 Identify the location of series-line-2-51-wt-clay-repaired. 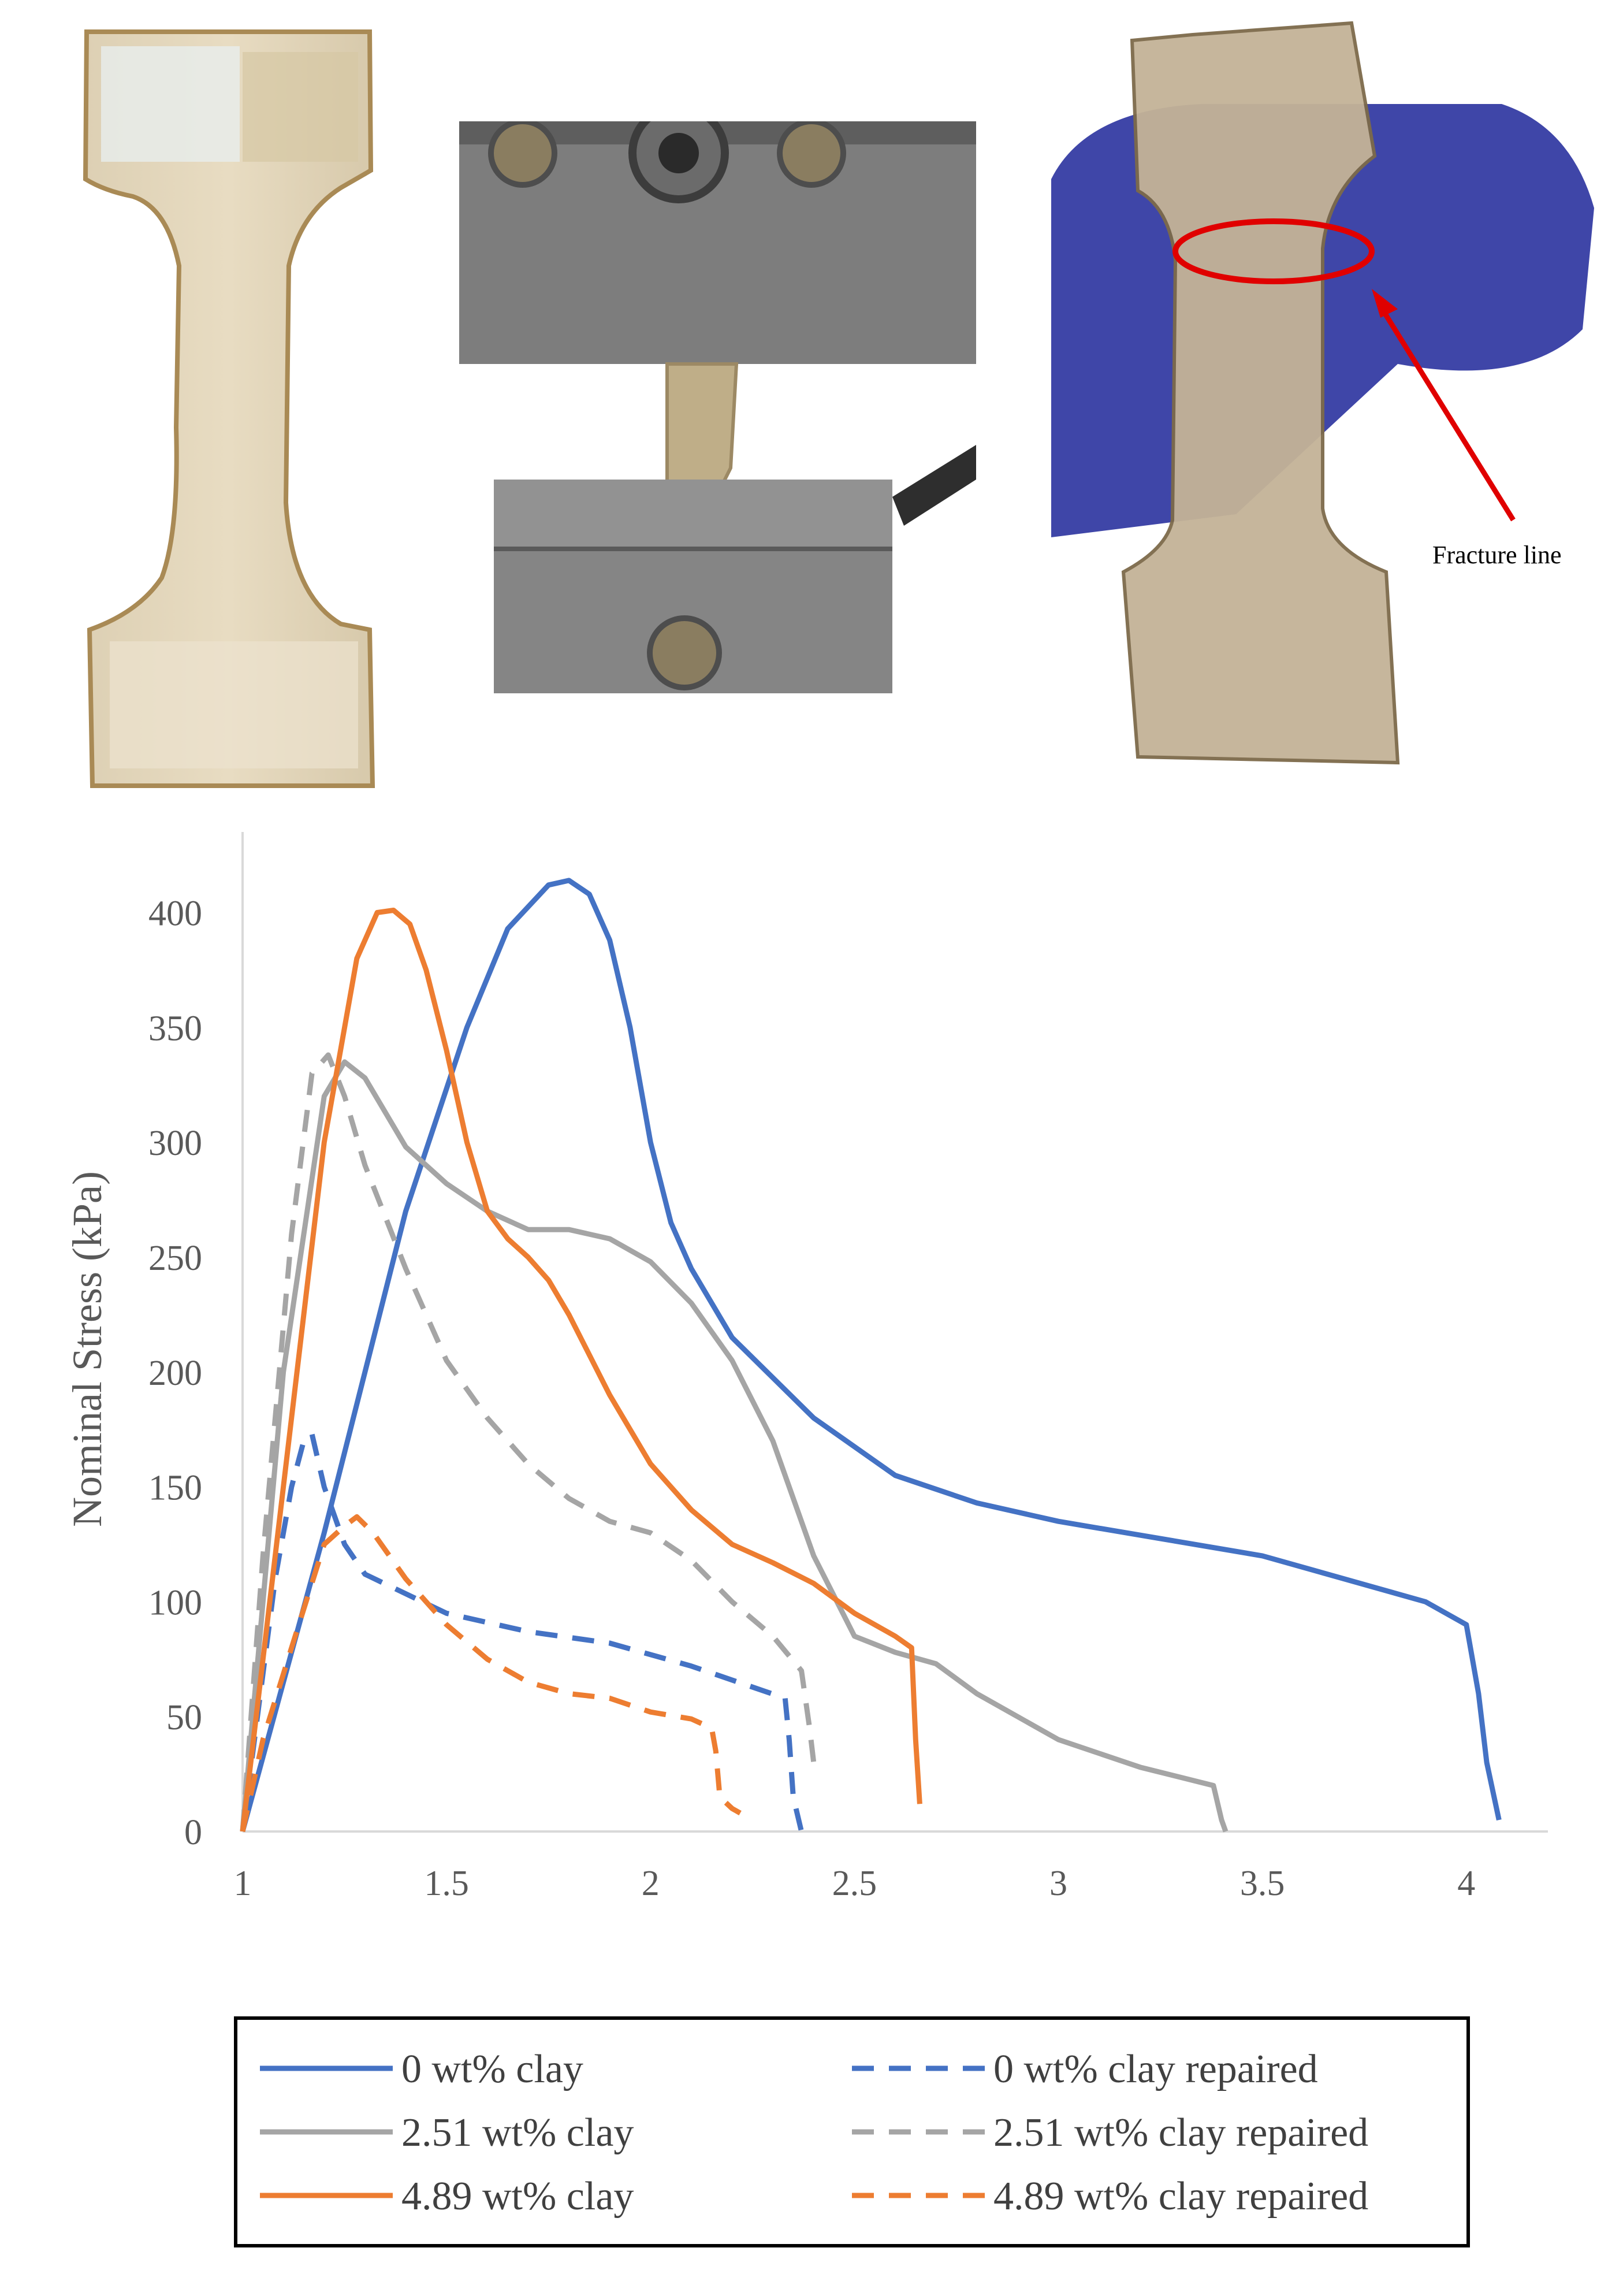
(530, 1442).